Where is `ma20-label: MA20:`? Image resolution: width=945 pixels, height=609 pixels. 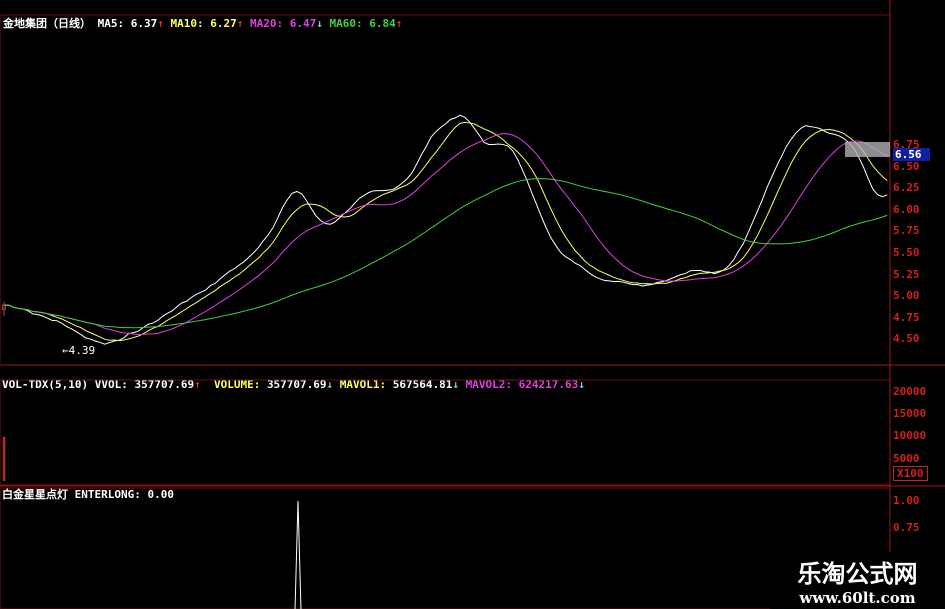 ma20-label: MA20: is located at coordinates (267, 23).